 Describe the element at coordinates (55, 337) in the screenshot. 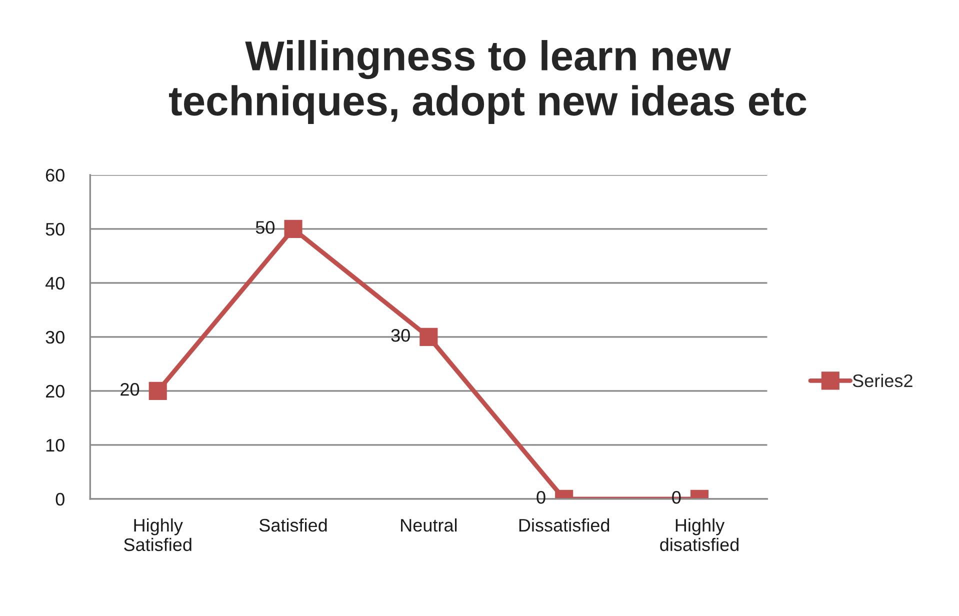

I see `y-tick-label: 30` at that location.